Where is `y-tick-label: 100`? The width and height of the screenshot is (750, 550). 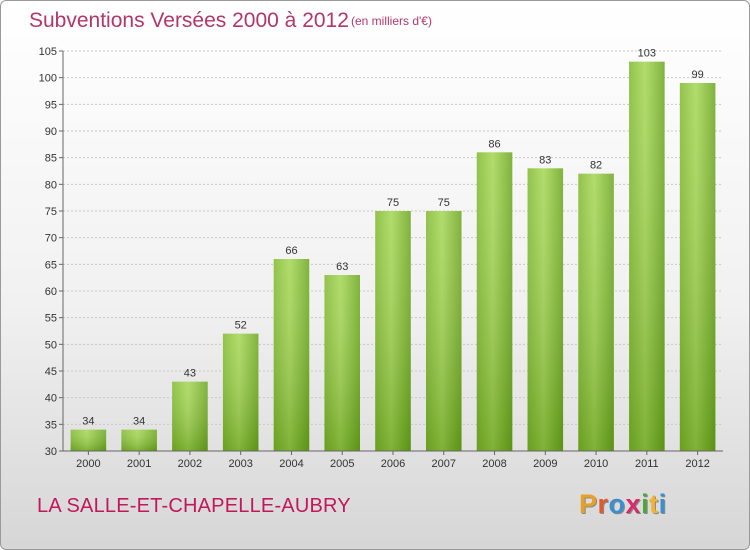 y-tick-label: 100 is located at coordinates (48, 79).